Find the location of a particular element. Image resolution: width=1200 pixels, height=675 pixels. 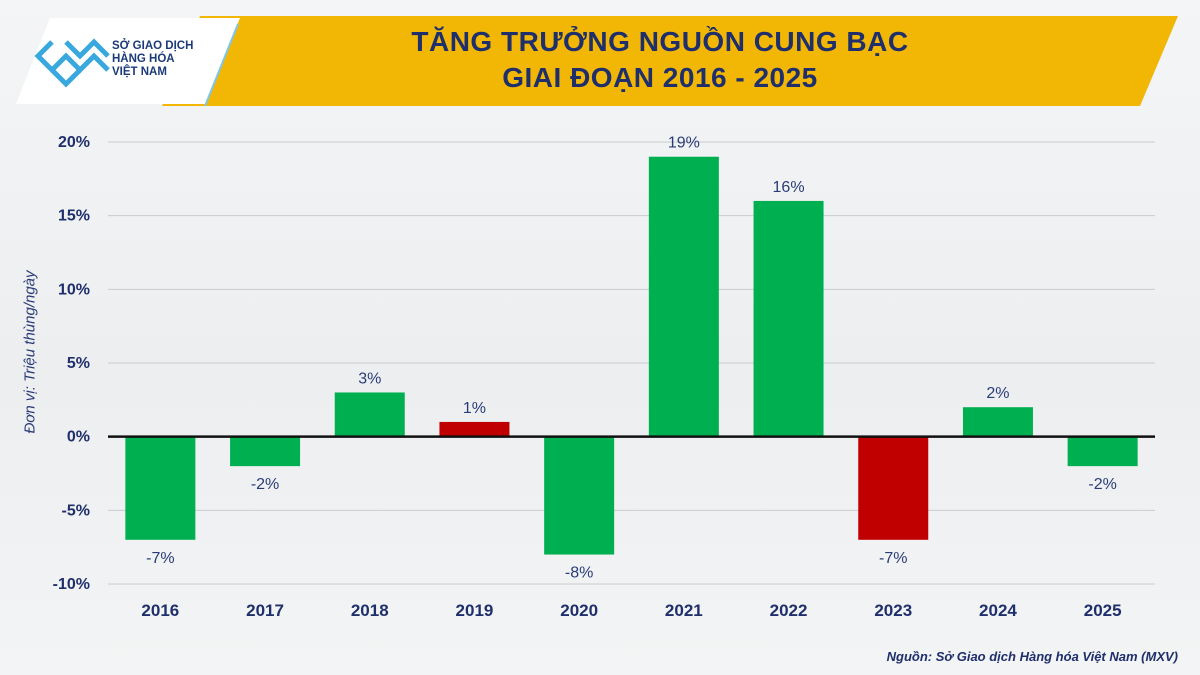

logo-line-1: SỞ GIAO DỊCH is located at coordinates (153, 46).